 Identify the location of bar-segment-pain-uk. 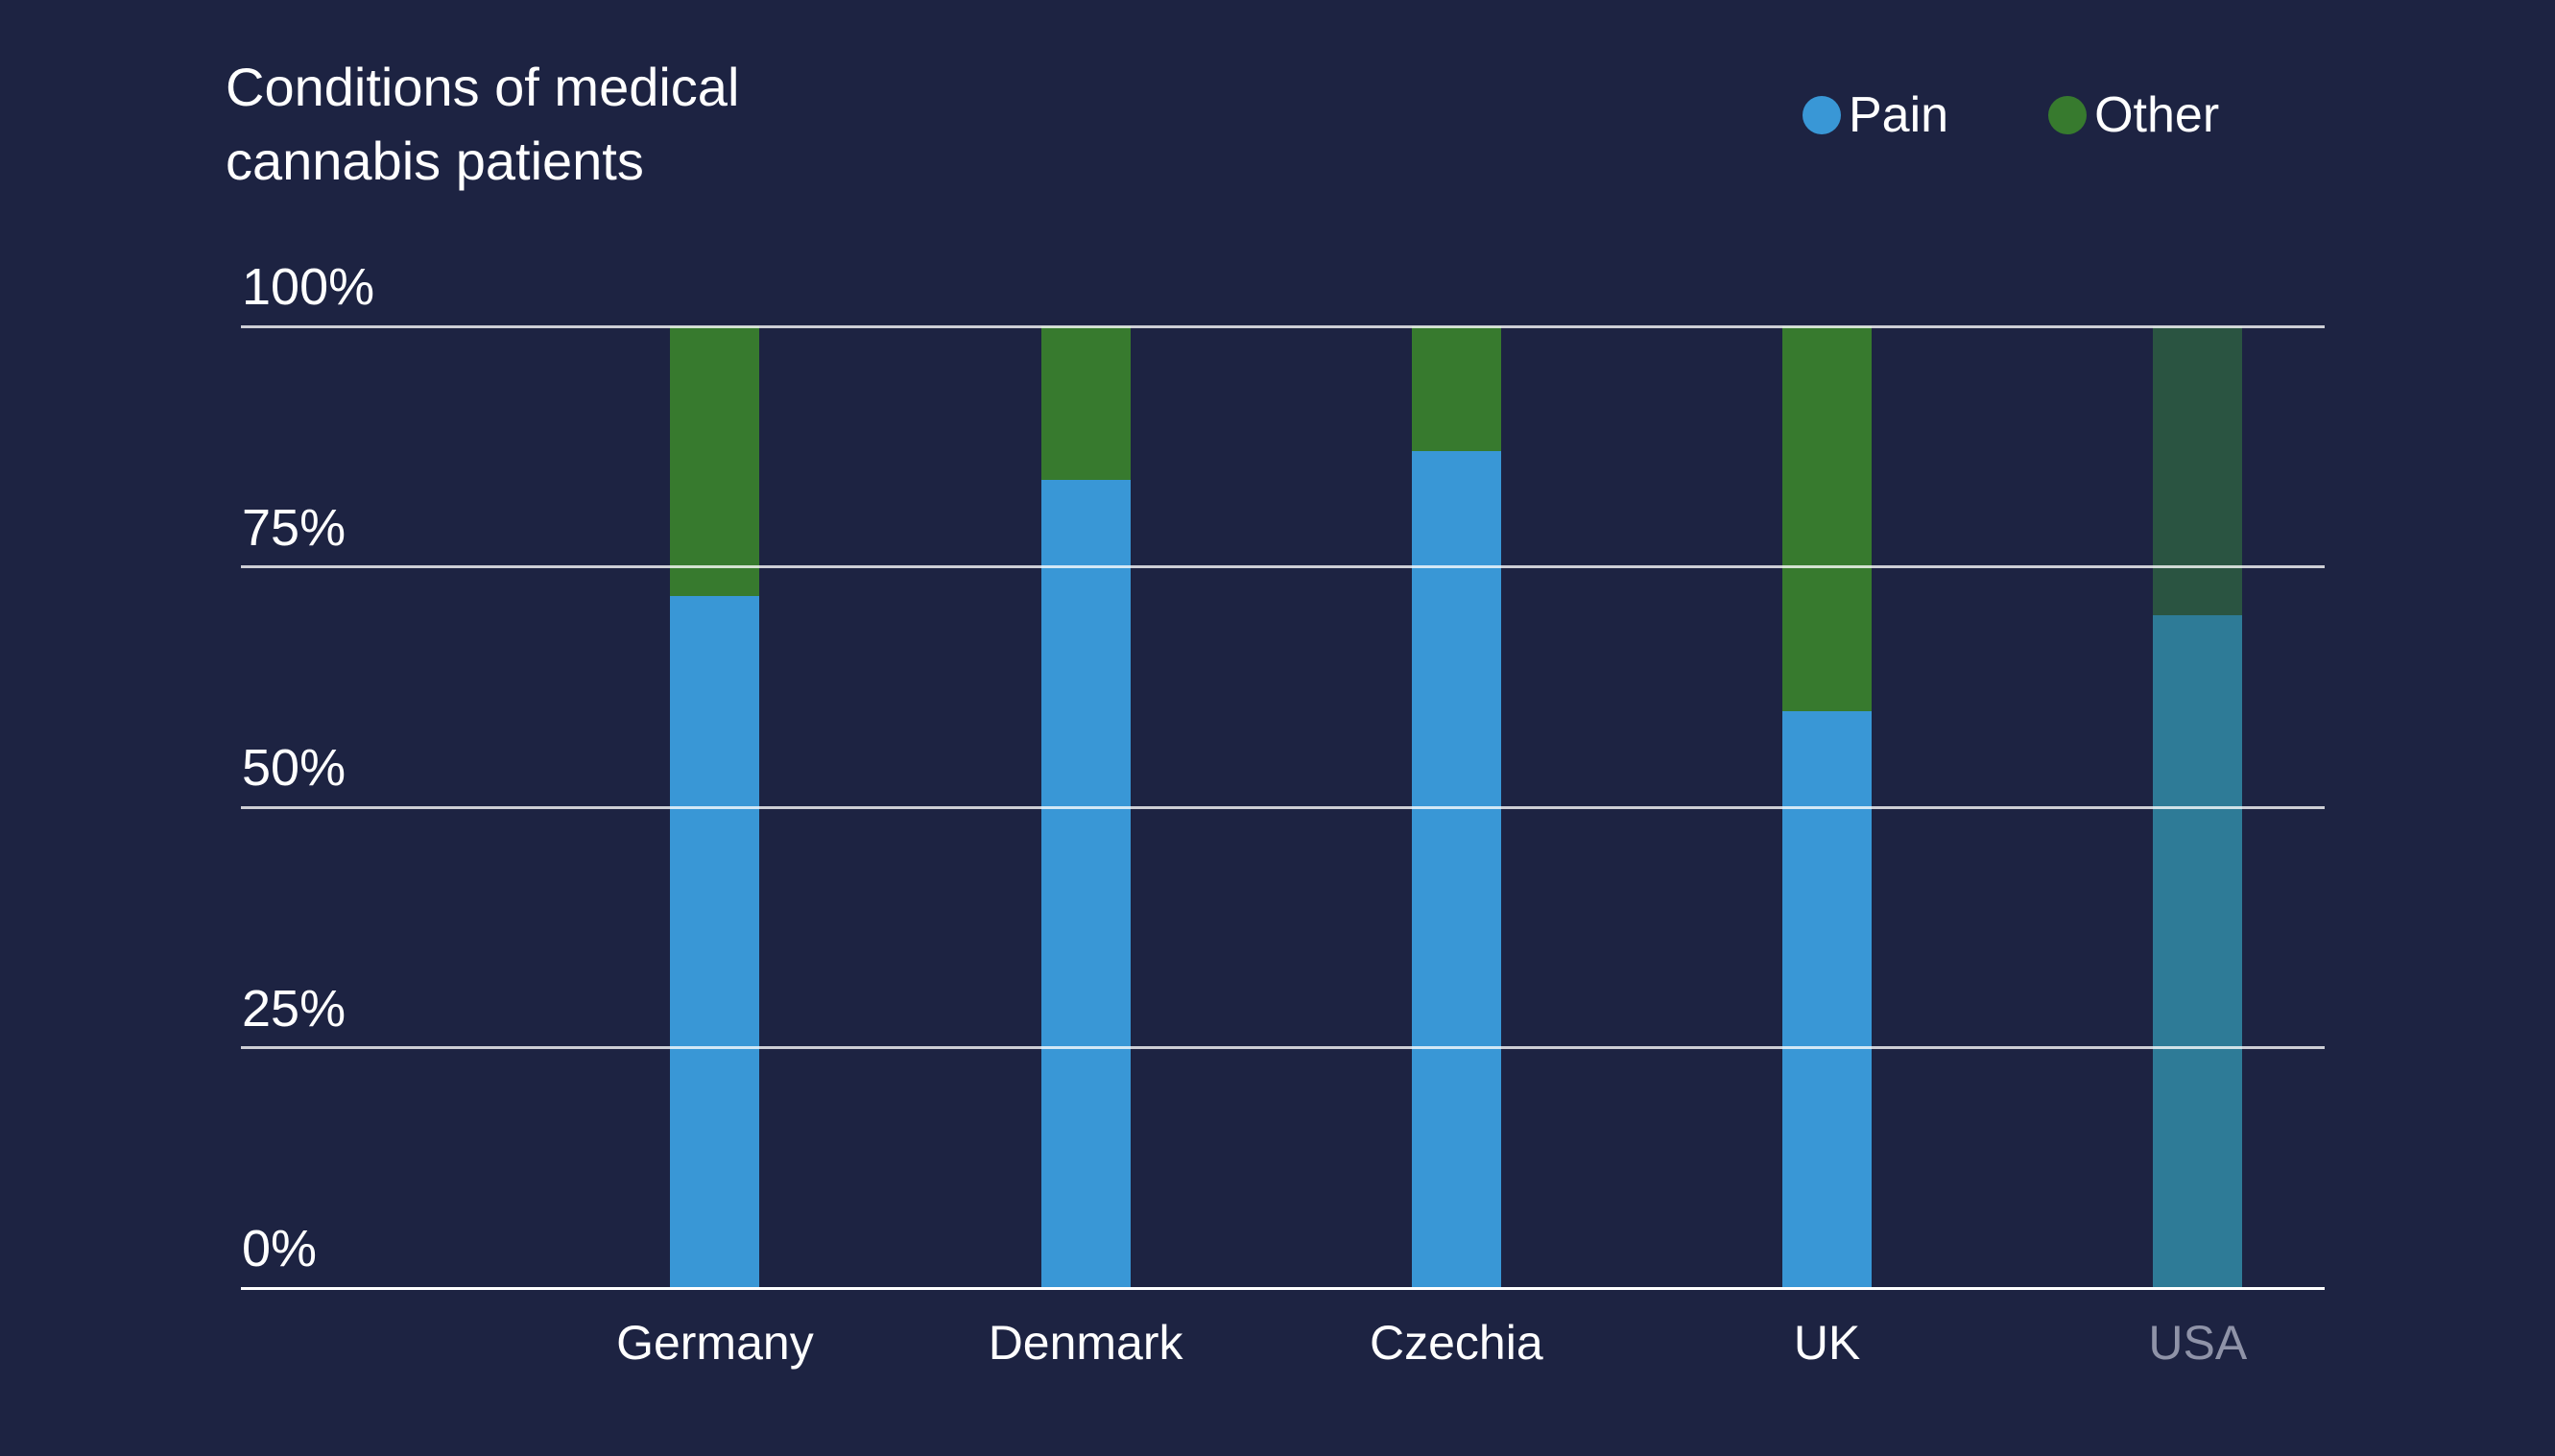
(1828, 999).